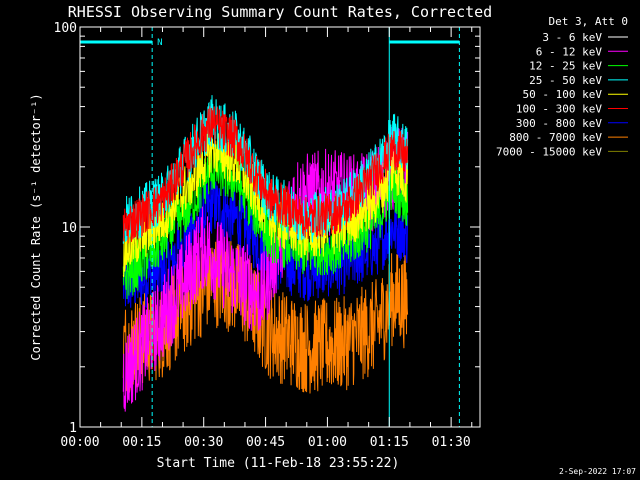 The height and width of the screenshot is (480, 640). What do you see at coordinates (565, 80) in the screenshot?
I see `legend-entry-label: 25 - 50 keV` at bounding box center [565, 80].